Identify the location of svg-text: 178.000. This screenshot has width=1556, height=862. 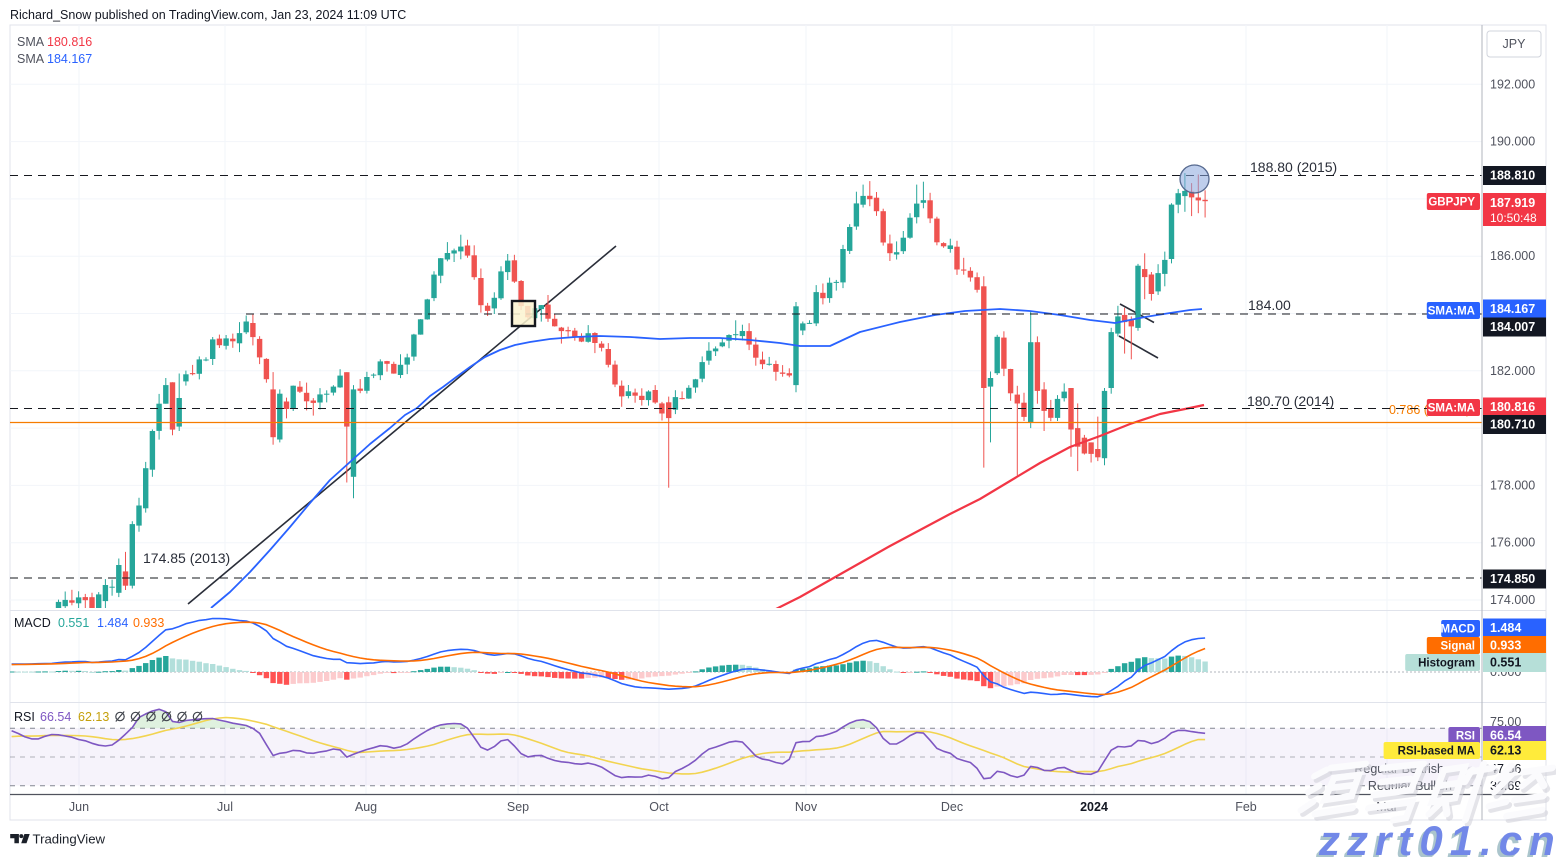
(1512, 485).